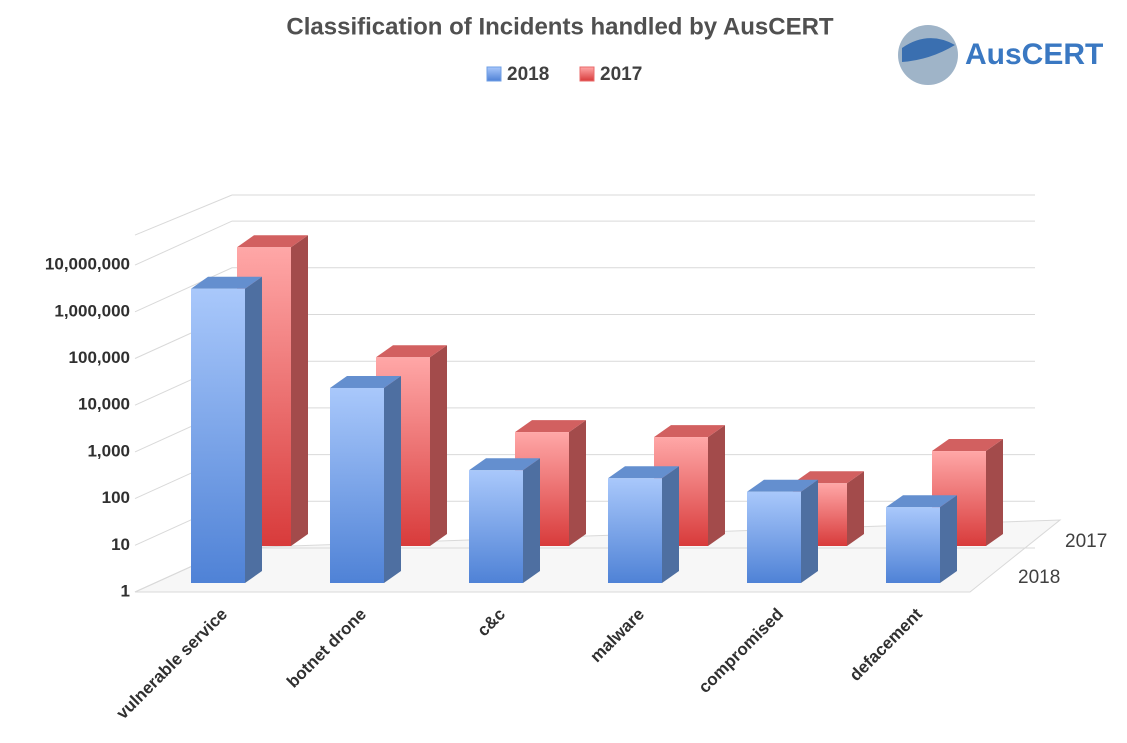 Image resolution: width=1127 pixels, height=743 pixels. What do you see at coordinates (886, 644) in the screenshot?
I see `x-tick-label: defacement` at bounding box center [886, 644].